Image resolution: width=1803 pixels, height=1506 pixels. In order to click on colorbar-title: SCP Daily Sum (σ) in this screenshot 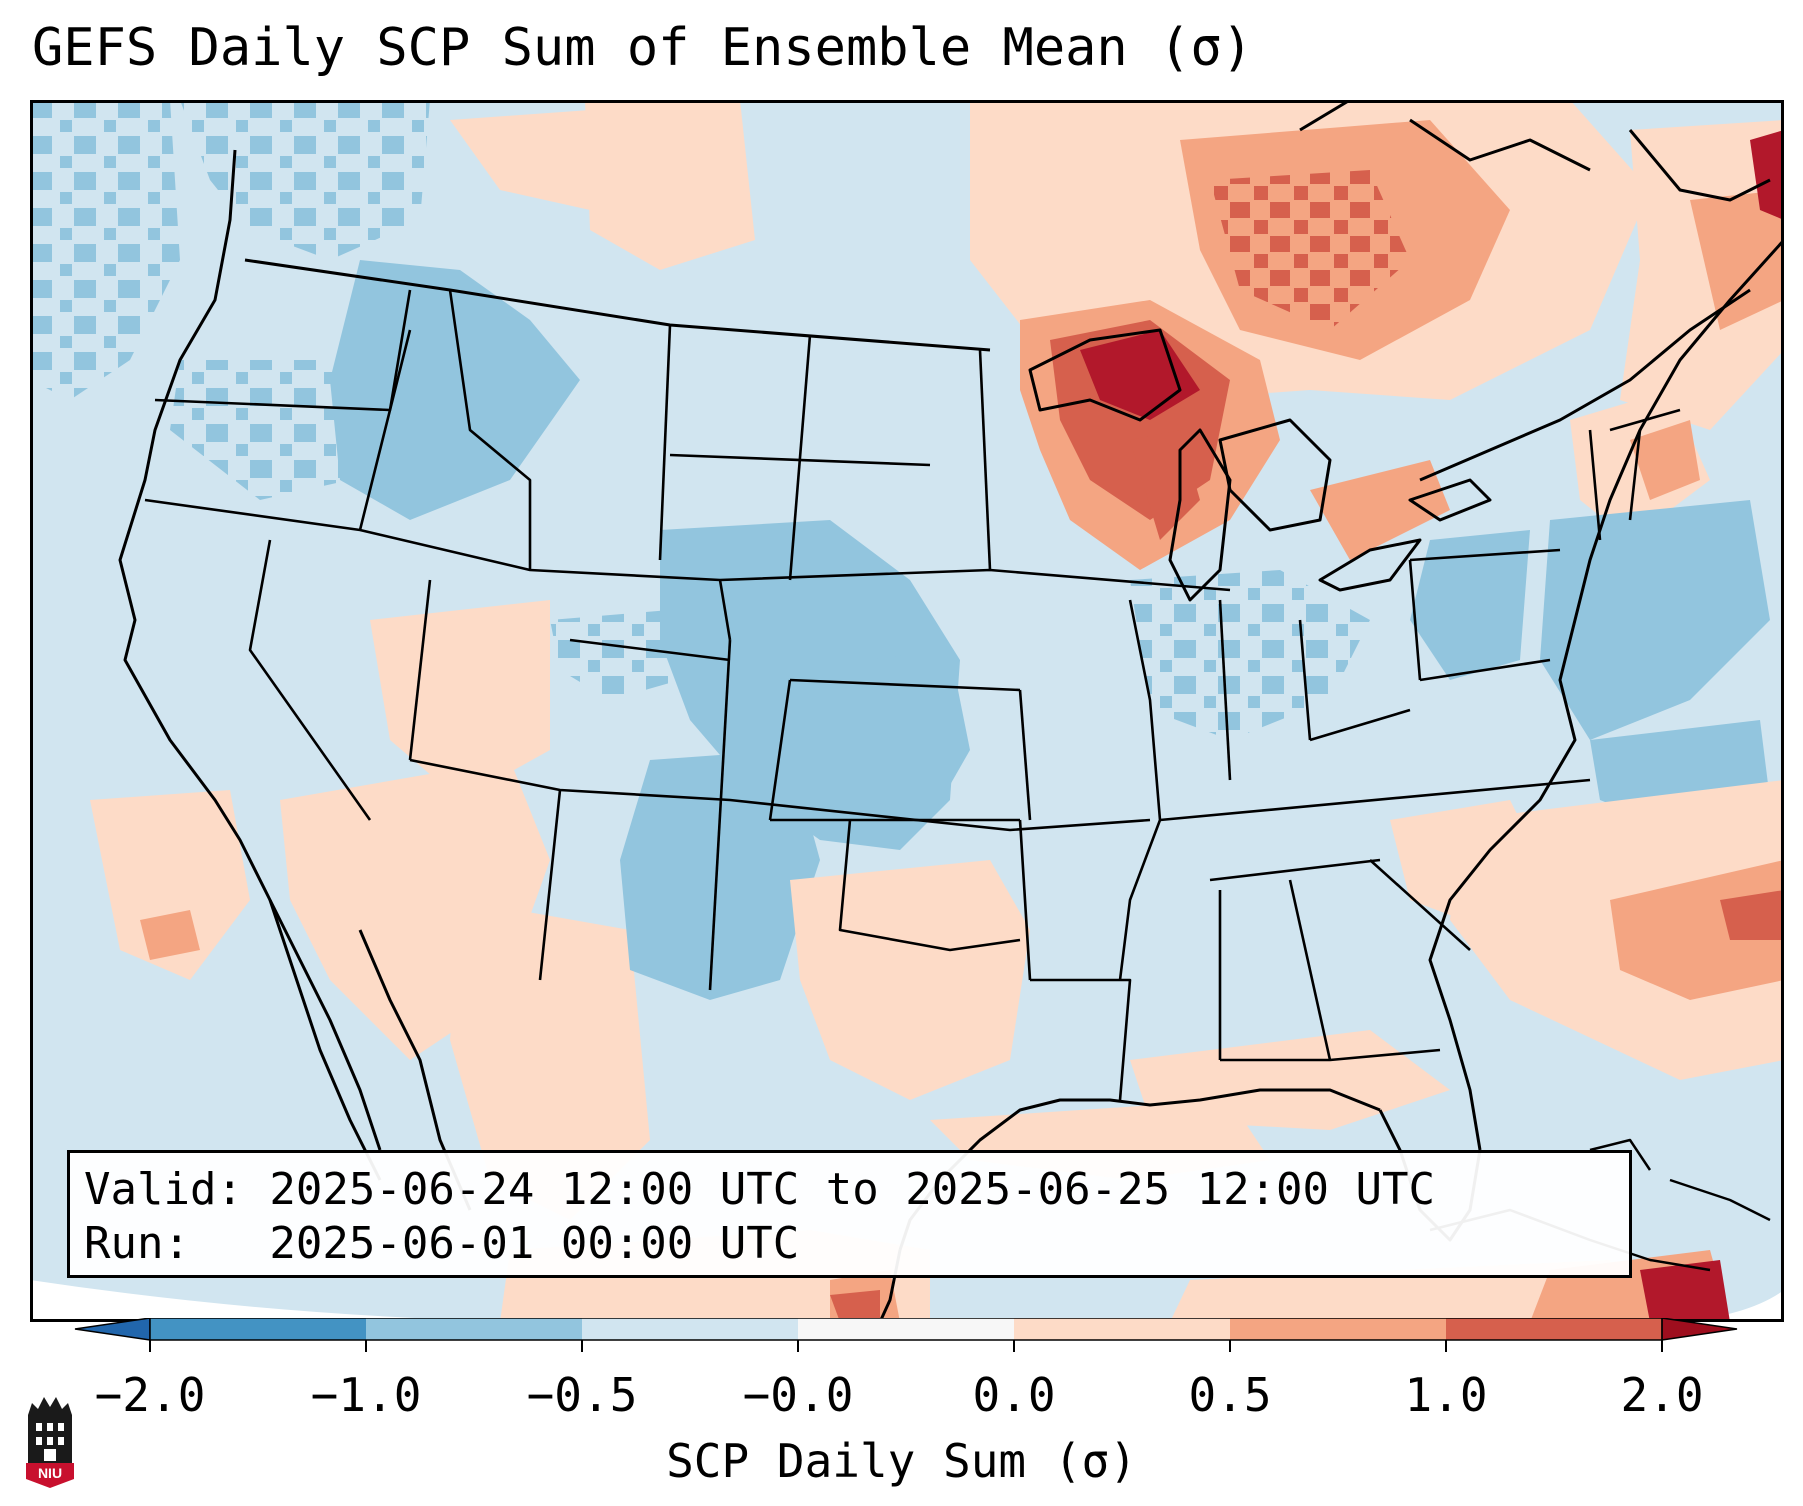, I will do `click(901, 1461)`.